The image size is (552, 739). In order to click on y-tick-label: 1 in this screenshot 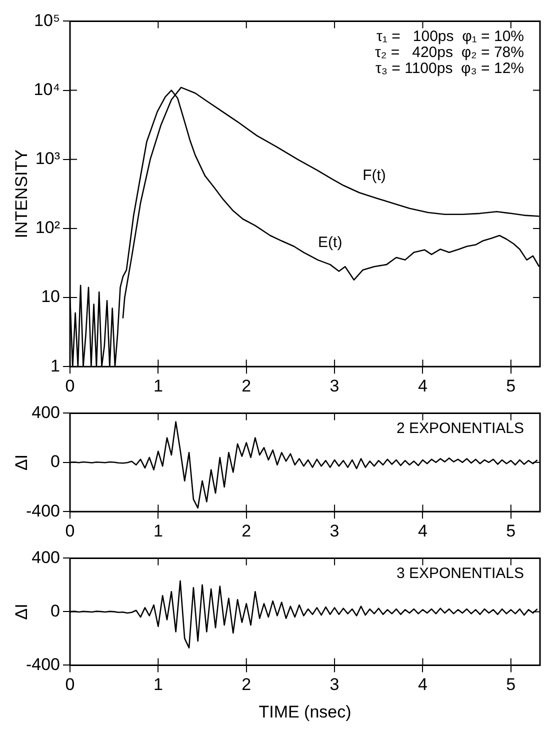, I will do `click(55, 366)`.